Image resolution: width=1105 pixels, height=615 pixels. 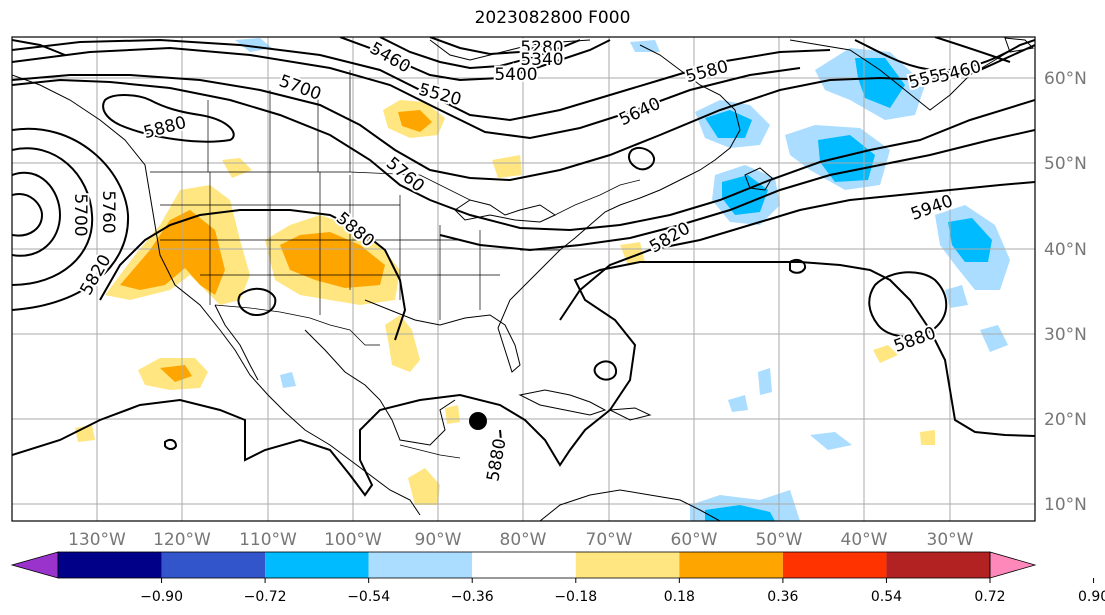 What do you see at coordinates (297, 325) in the screenshot?
I see `us-mexico-border` at bounding box center [297, 325].